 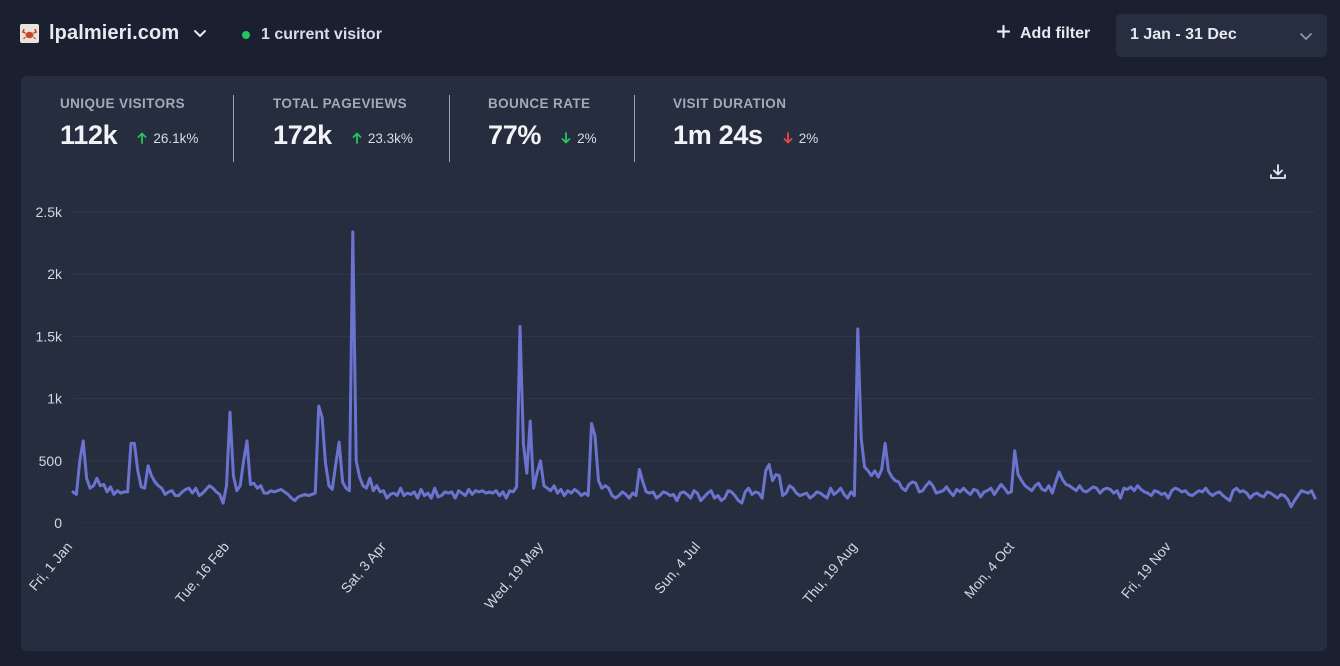 I want to click on date-range-picker: 1 Jan - 31 Dec, so click(x=1221, y=35).